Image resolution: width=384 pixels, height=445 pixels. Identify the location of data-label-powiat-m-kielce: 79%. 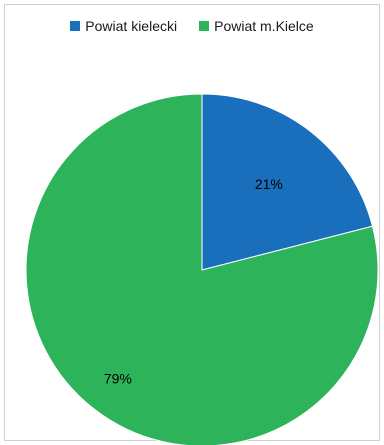
(118, 378).